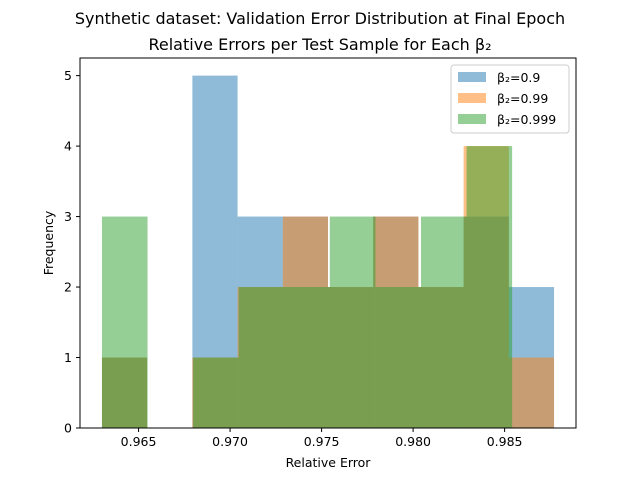  What do you see at coordinates (526, 119) in the screenshot?
I see `legend-label: β₂=0.999` at bounding box center [526, 119].